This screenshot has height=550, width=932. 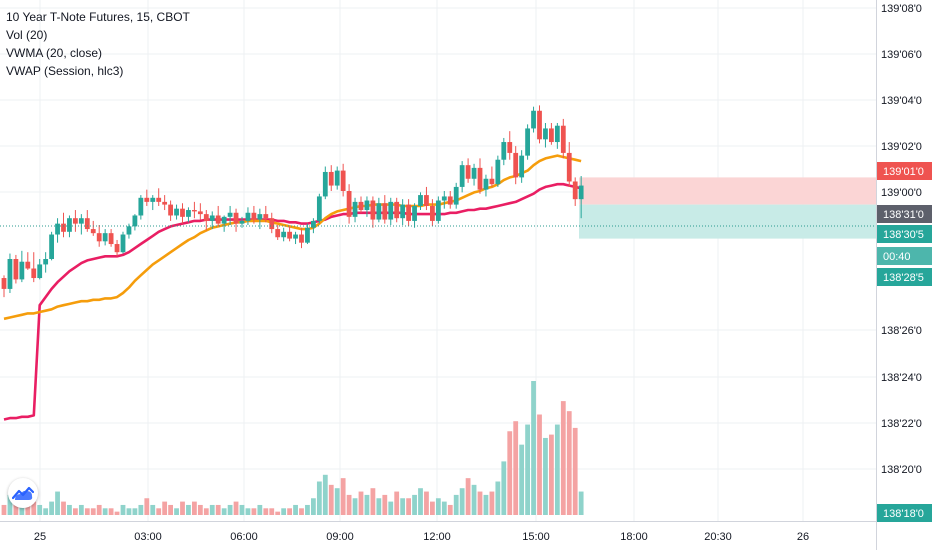 What do you see at coordinates (65, 71) in the screenshot?
I see `indicator-vwap-label: VWAP (Session, hlc3)` at bounding box center [65, 71].